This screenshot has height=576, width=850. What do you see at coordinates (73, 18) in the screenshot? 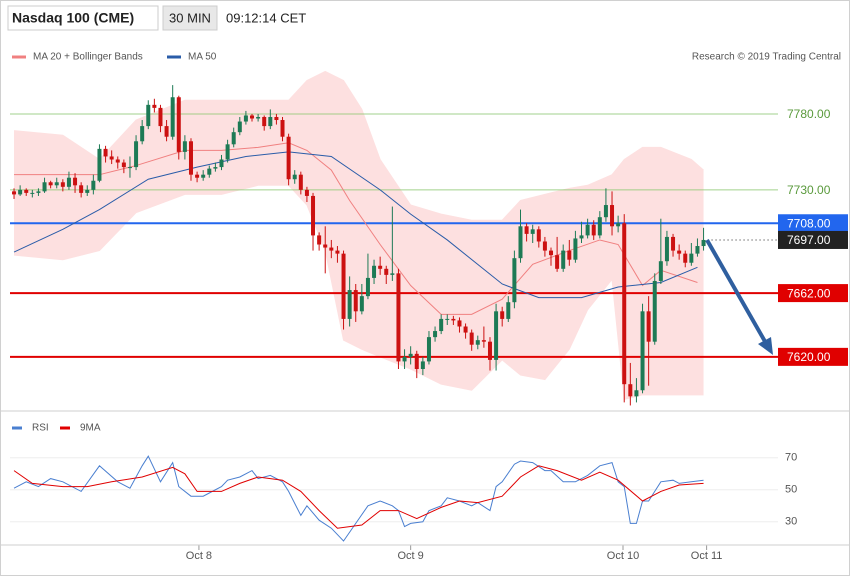
I see `chart-title: Nasdaq 100 (CME)` at bounding box center [73, 18].